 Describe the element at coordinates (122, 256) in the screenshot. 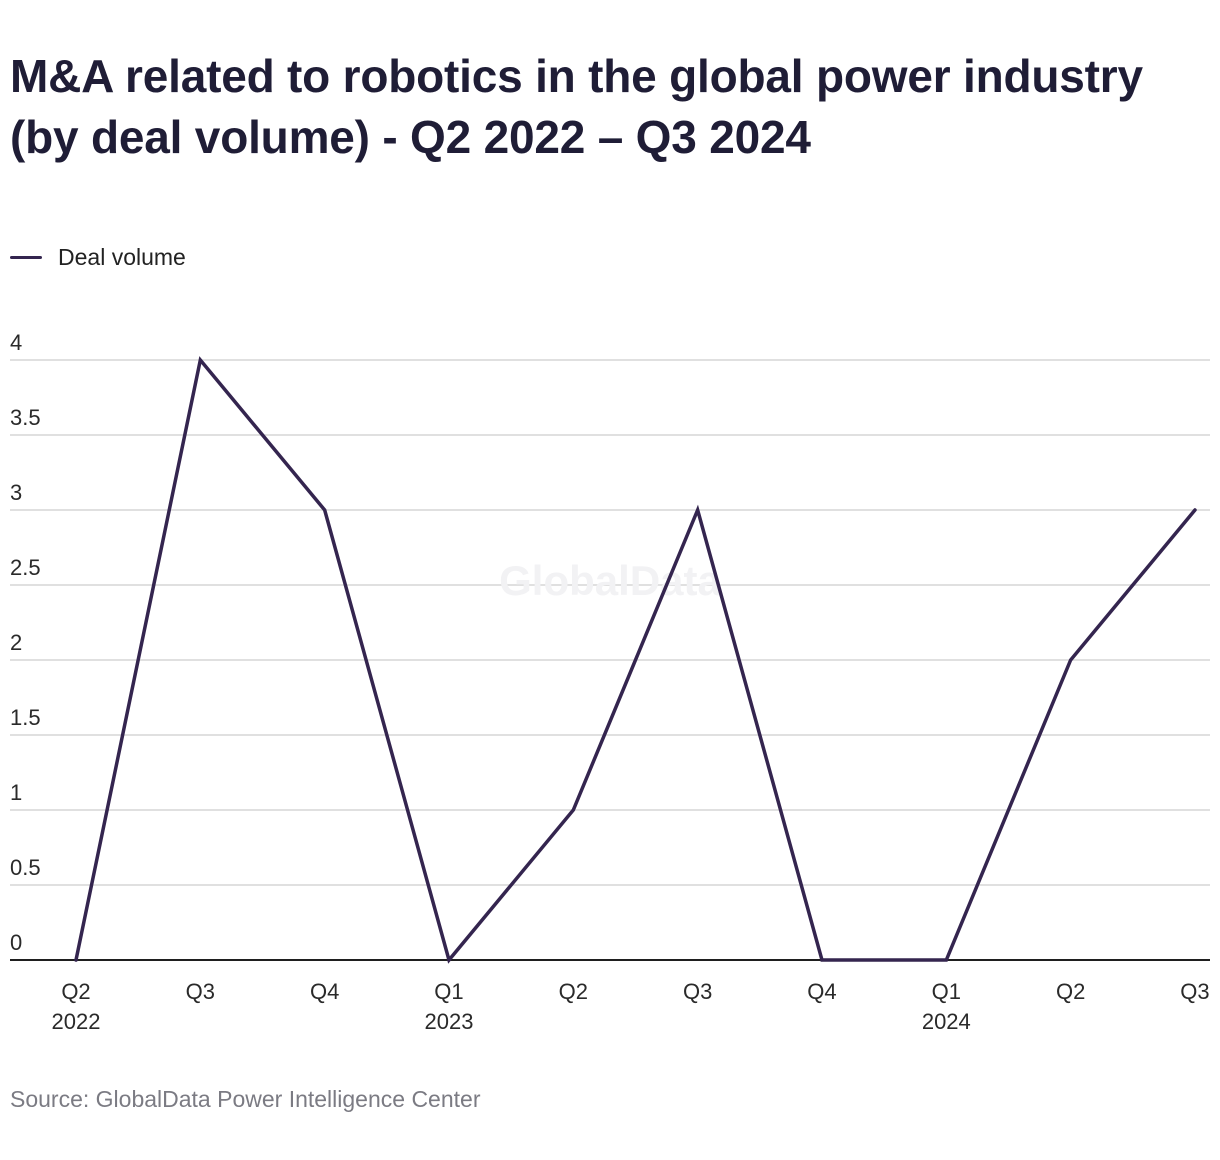

I see `legend-label-deal-volume: Deal volume` at that location.